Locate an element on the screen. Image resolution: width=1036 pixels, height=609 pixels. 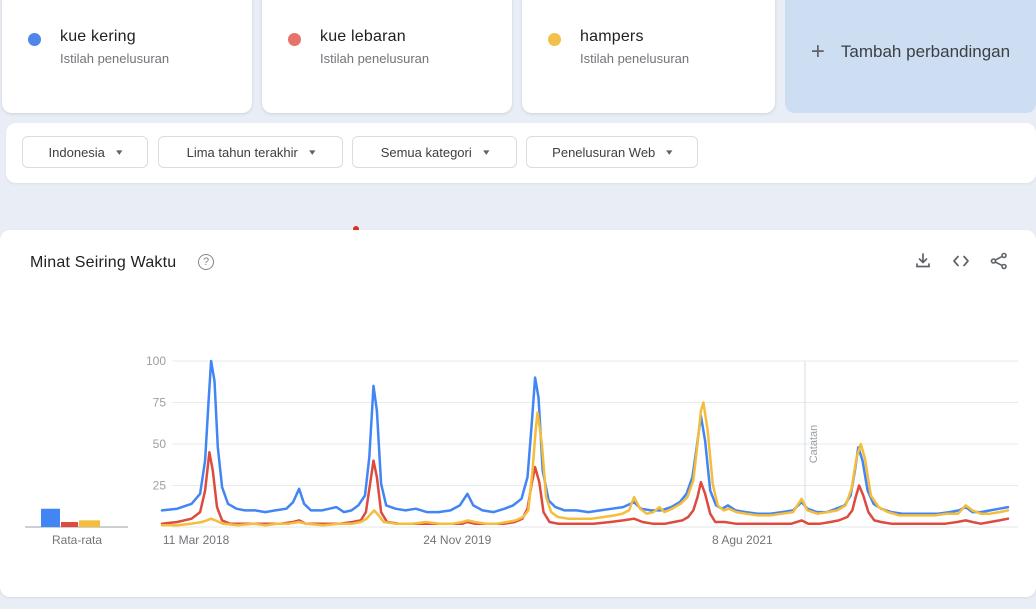
y-axis-label: 50 is located at coordinates (160, 444).